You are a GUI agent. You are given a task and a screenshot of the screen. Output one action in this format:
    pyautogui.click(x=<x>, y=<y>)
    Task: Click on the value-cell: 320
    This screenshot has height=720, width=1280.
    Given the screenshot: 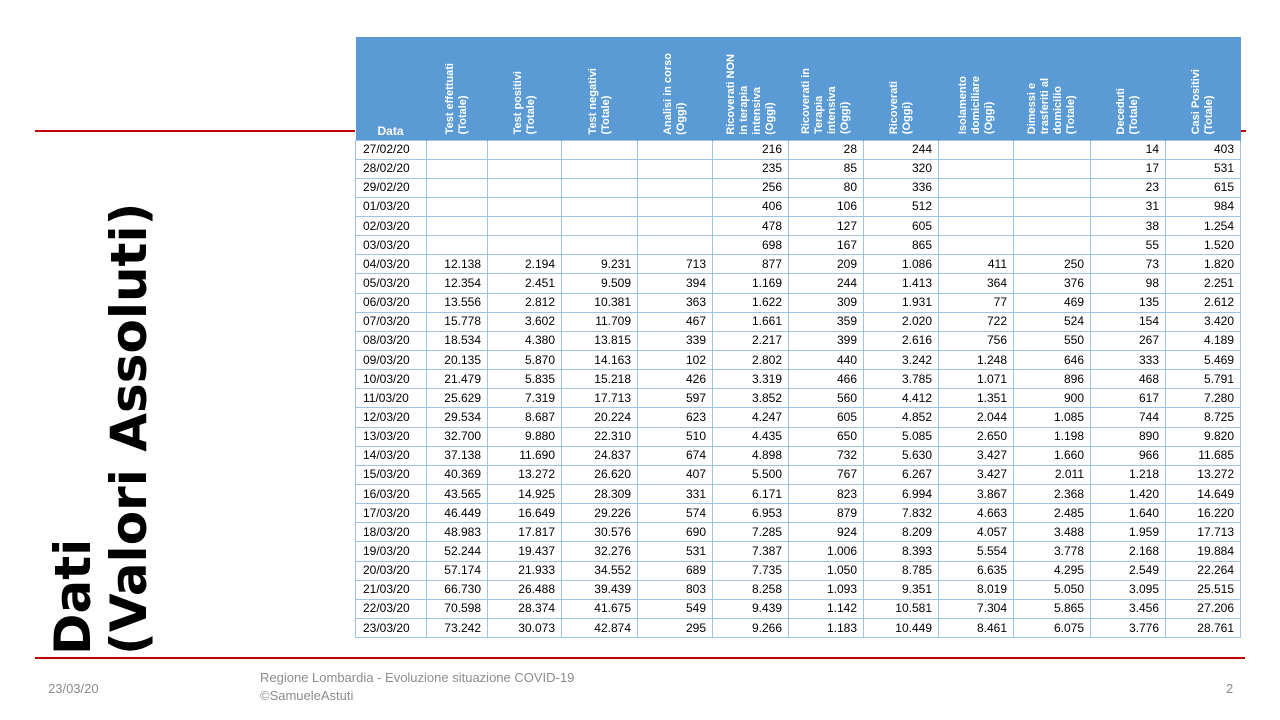 What is the action you would take?
    pyautogui.click(x=901, y=168)
    